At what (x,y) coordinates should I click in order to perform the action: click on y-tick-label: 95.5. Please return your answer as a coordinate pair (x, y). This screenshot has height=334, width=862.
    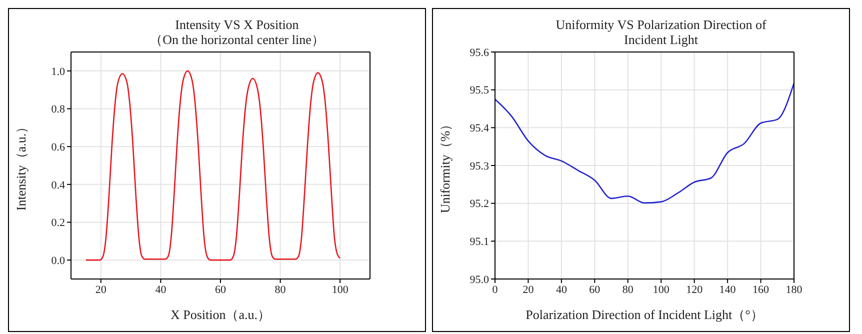
    Looking at the image, I should click on (480, 90).